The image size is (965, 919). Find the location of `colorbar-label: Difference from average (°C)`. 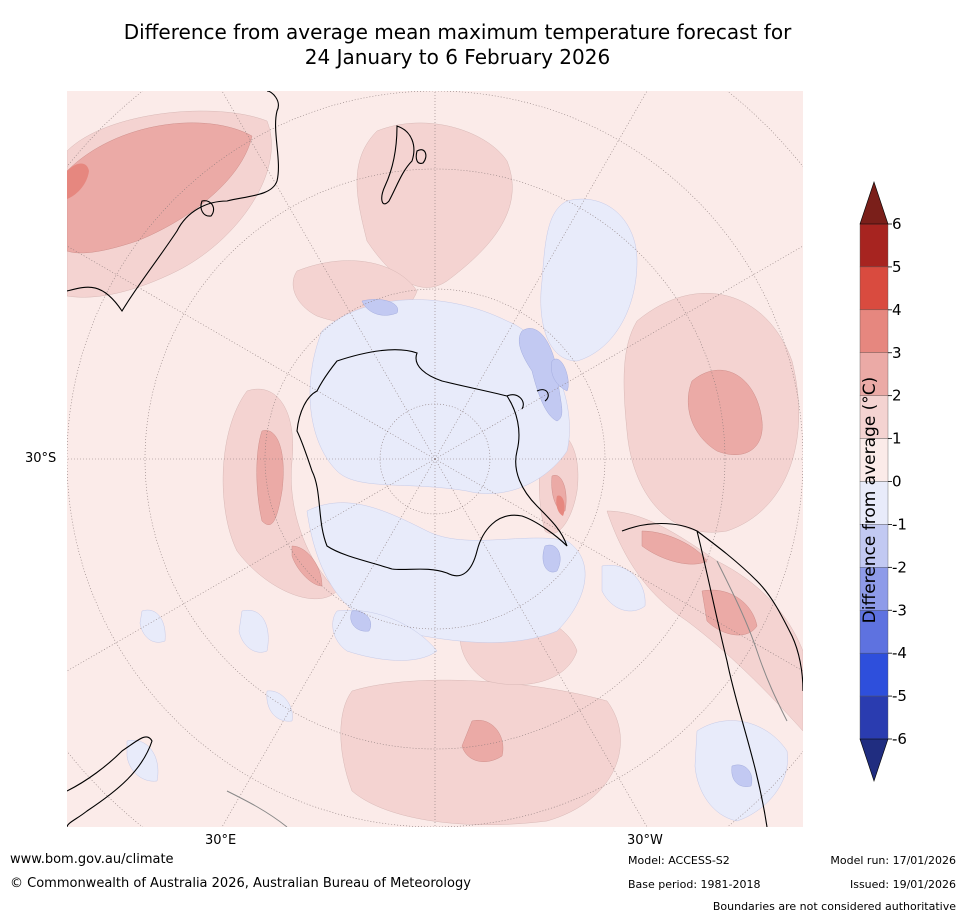

colorbar-label: Difference from average (°C) is located at coordinates (870, 500).